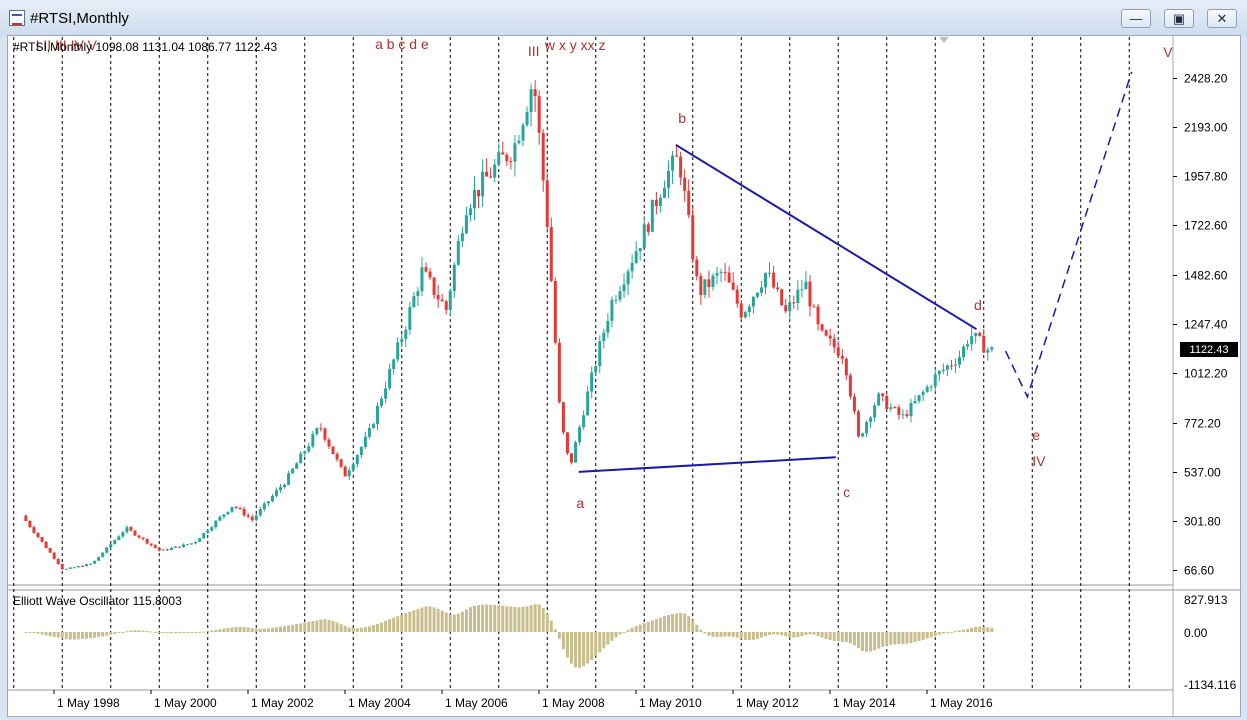  What do you see at coordinates (623, 18) in the screenshot?
I see `window-titlebar: #RTSI,Monthly — ▣ ✕` at bounding box center [623, 18].